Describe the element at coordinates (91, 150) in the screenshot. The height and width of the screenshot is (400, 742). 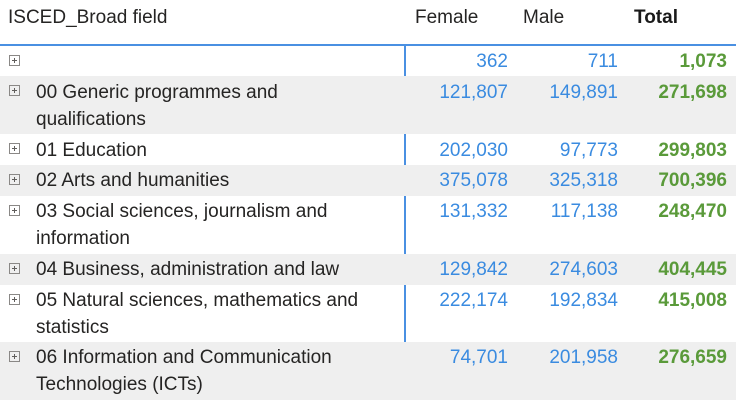
I see `row-label: 01 Education` at that location.